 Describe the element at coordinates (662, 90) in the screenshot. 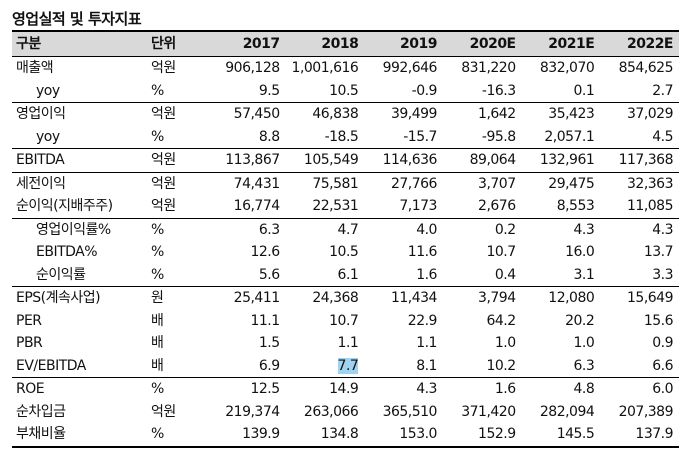

I see `cell-value: 2.7` at that location.